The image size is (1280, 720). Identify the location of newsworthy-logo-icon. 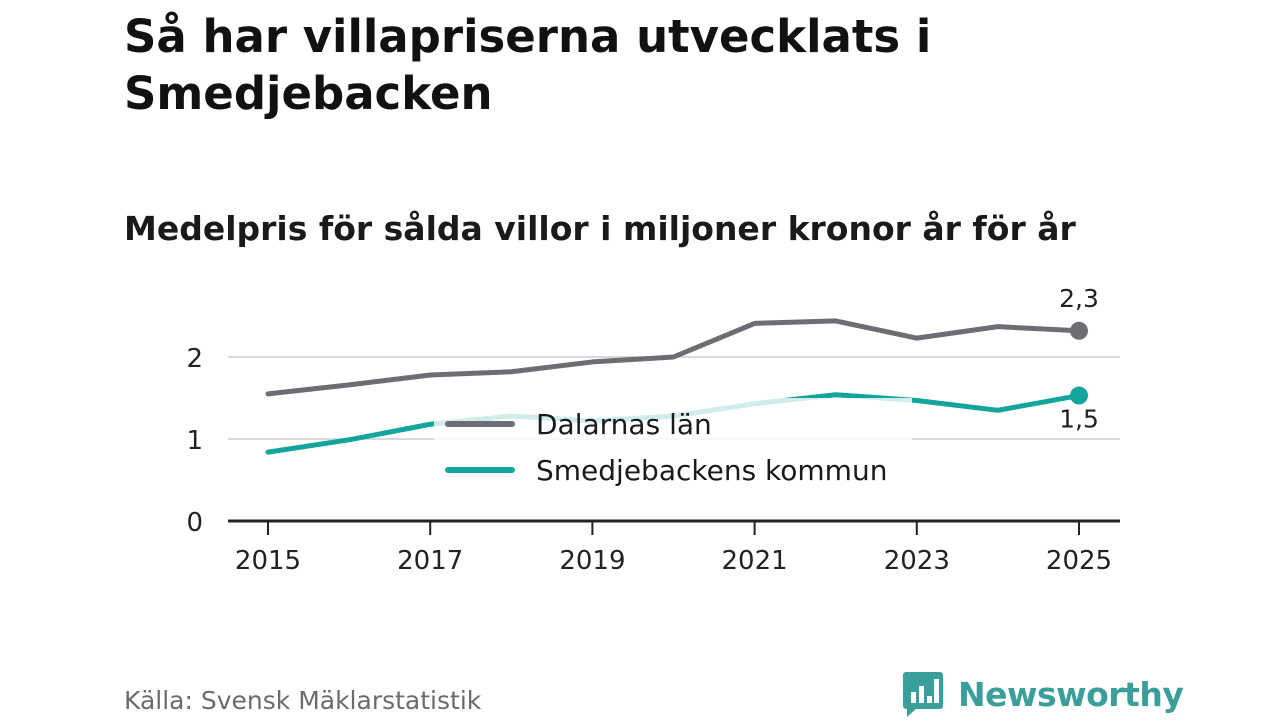
(923, 694).